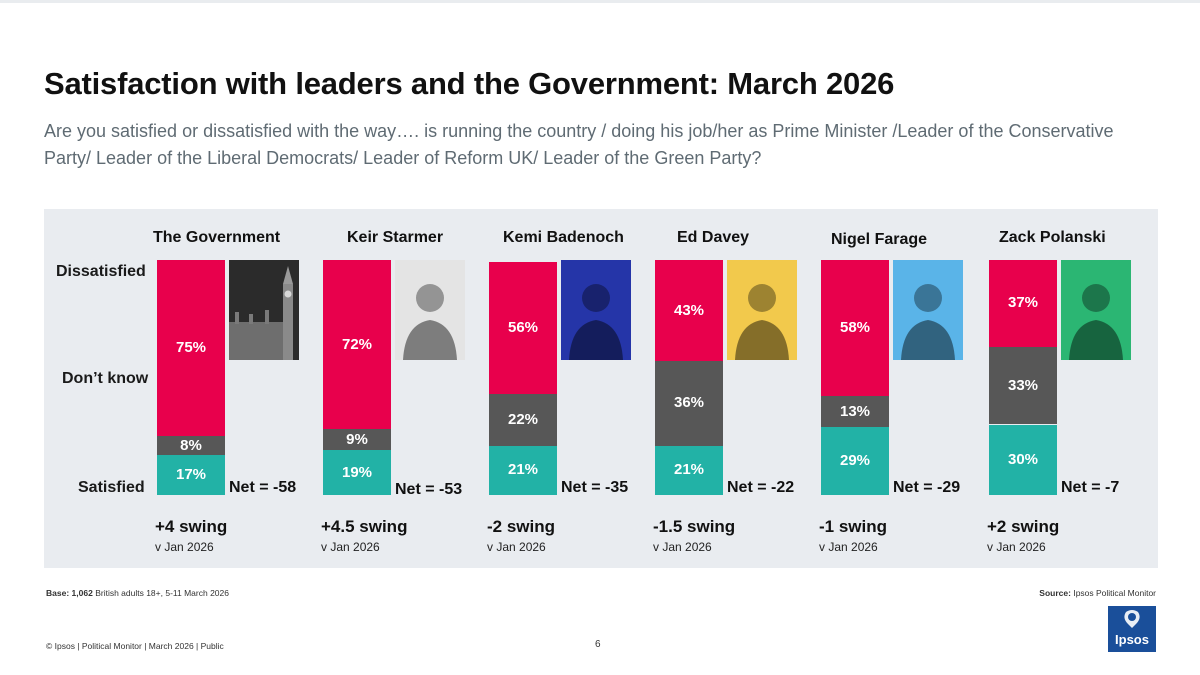  I want to click on net-label: Net = -22, so click(761, 487).